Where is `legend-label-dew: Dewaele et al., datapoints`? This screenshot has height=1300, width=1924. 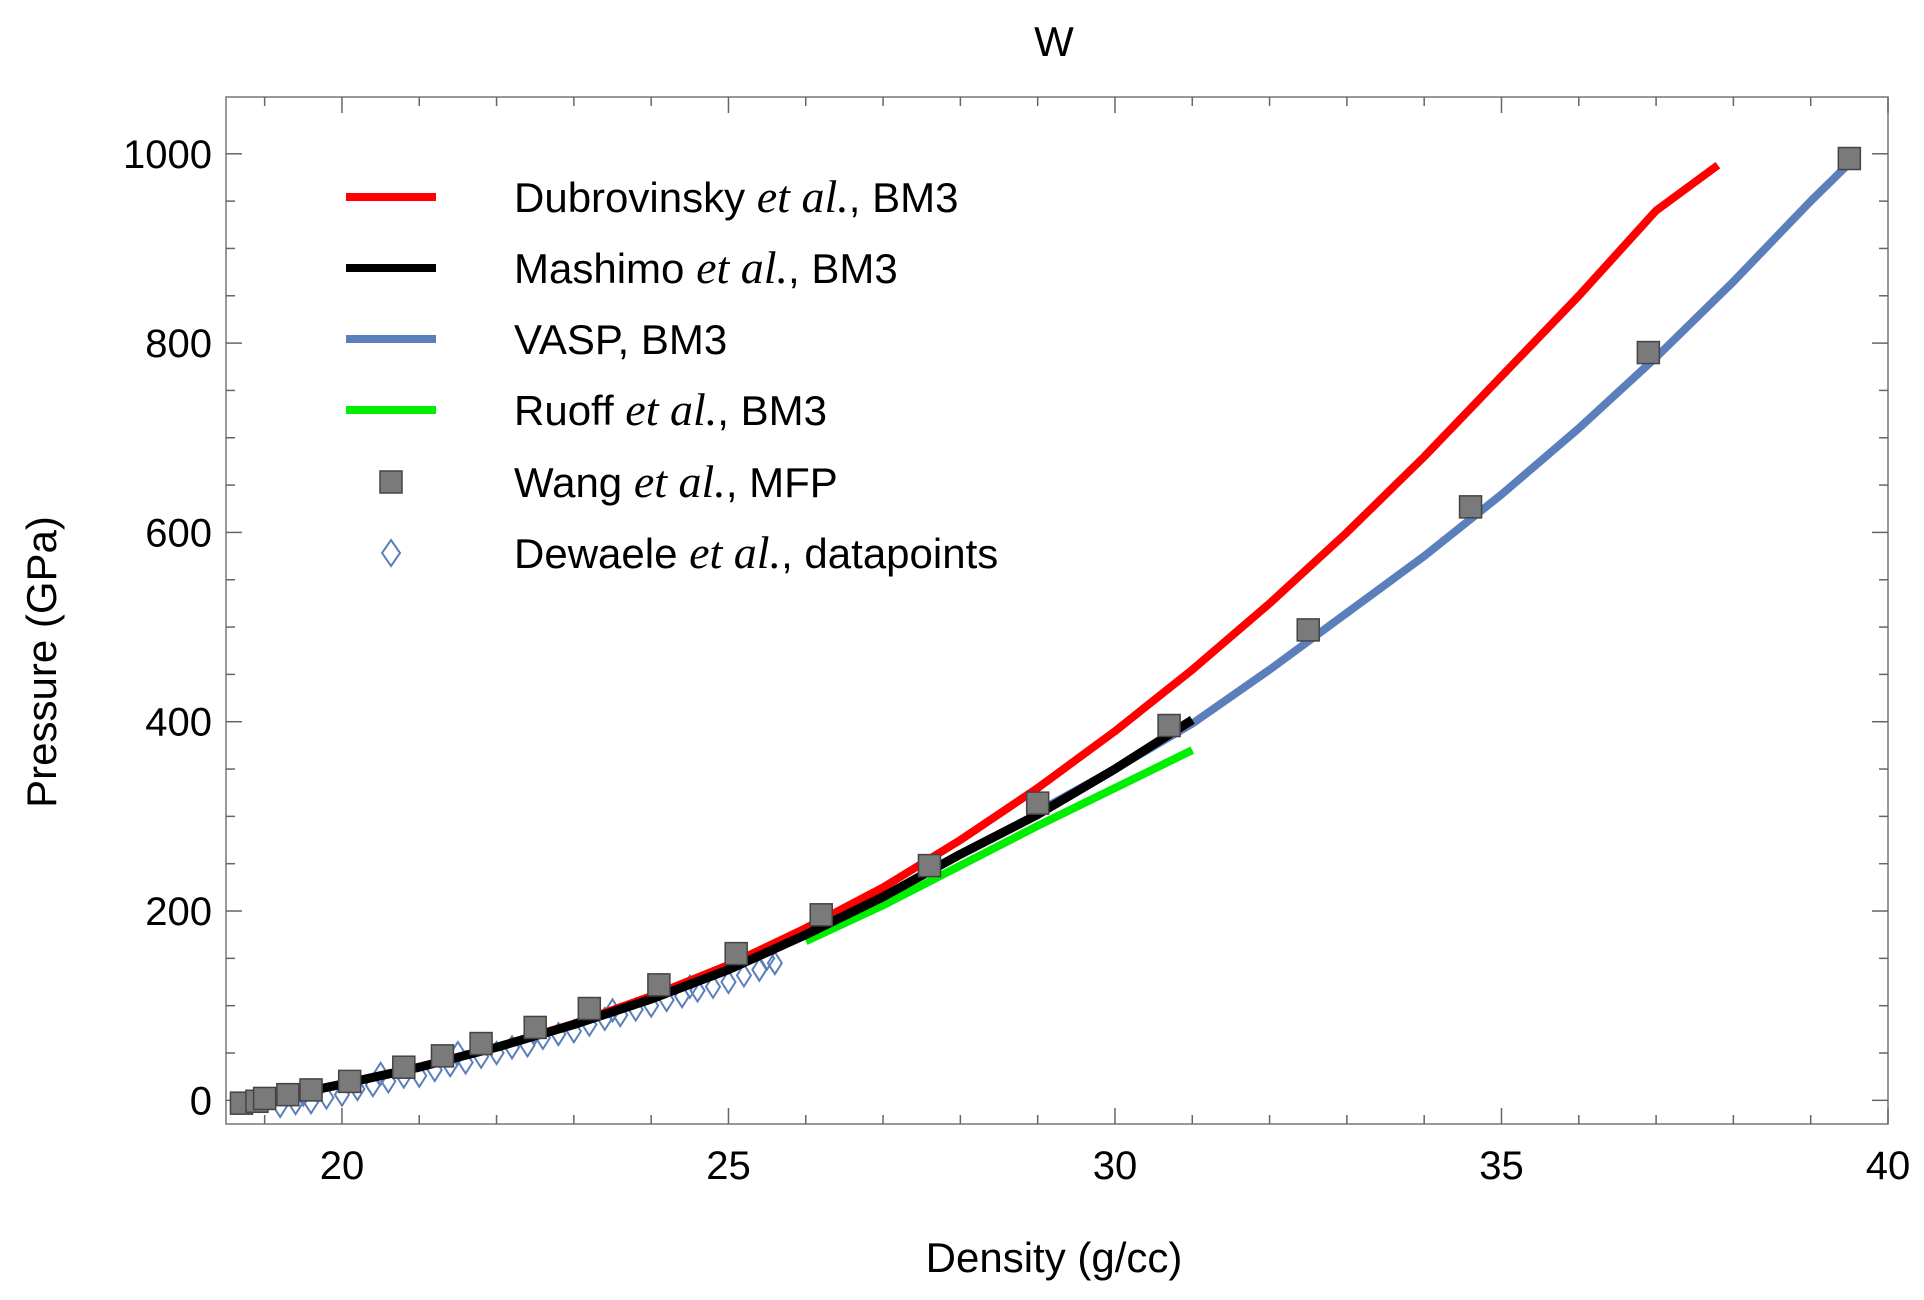
legend-label-dew: Dewaele et al., datapoints is located at coordinates (756, 552).